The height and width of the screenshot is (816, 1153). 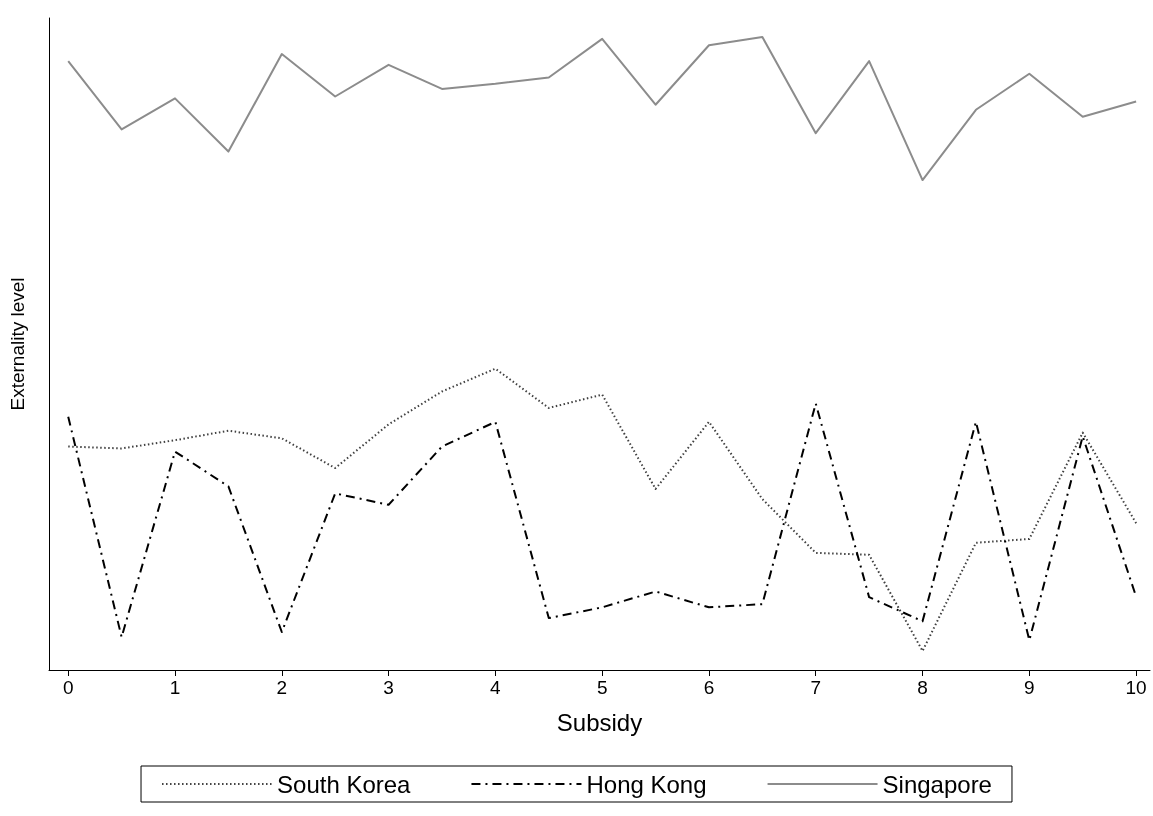 I want to click on x-tick-label: 2, so click(x=282, y=687).